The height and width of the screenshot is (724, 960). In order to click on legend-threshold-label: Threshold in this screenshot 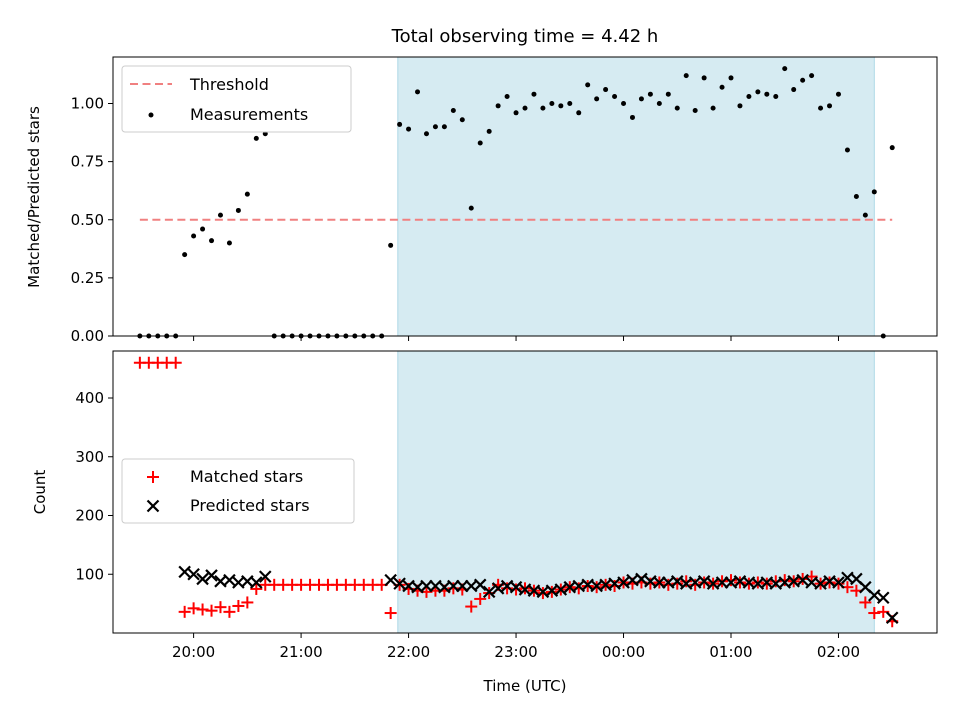, I will do `click(229, 84)`.